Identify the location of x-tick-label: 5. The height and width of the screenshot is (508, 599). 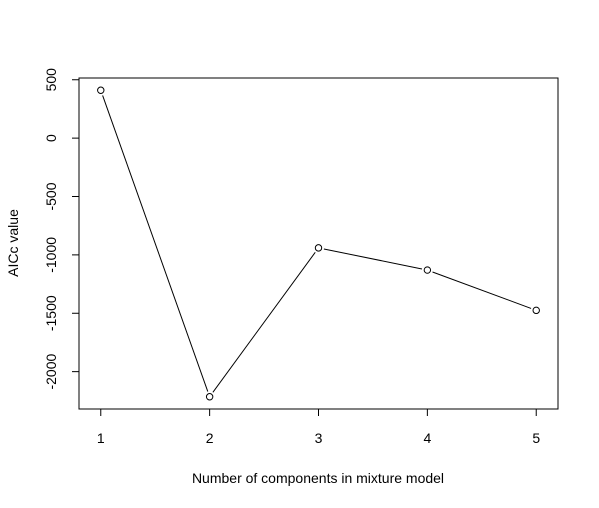
(536, 438).